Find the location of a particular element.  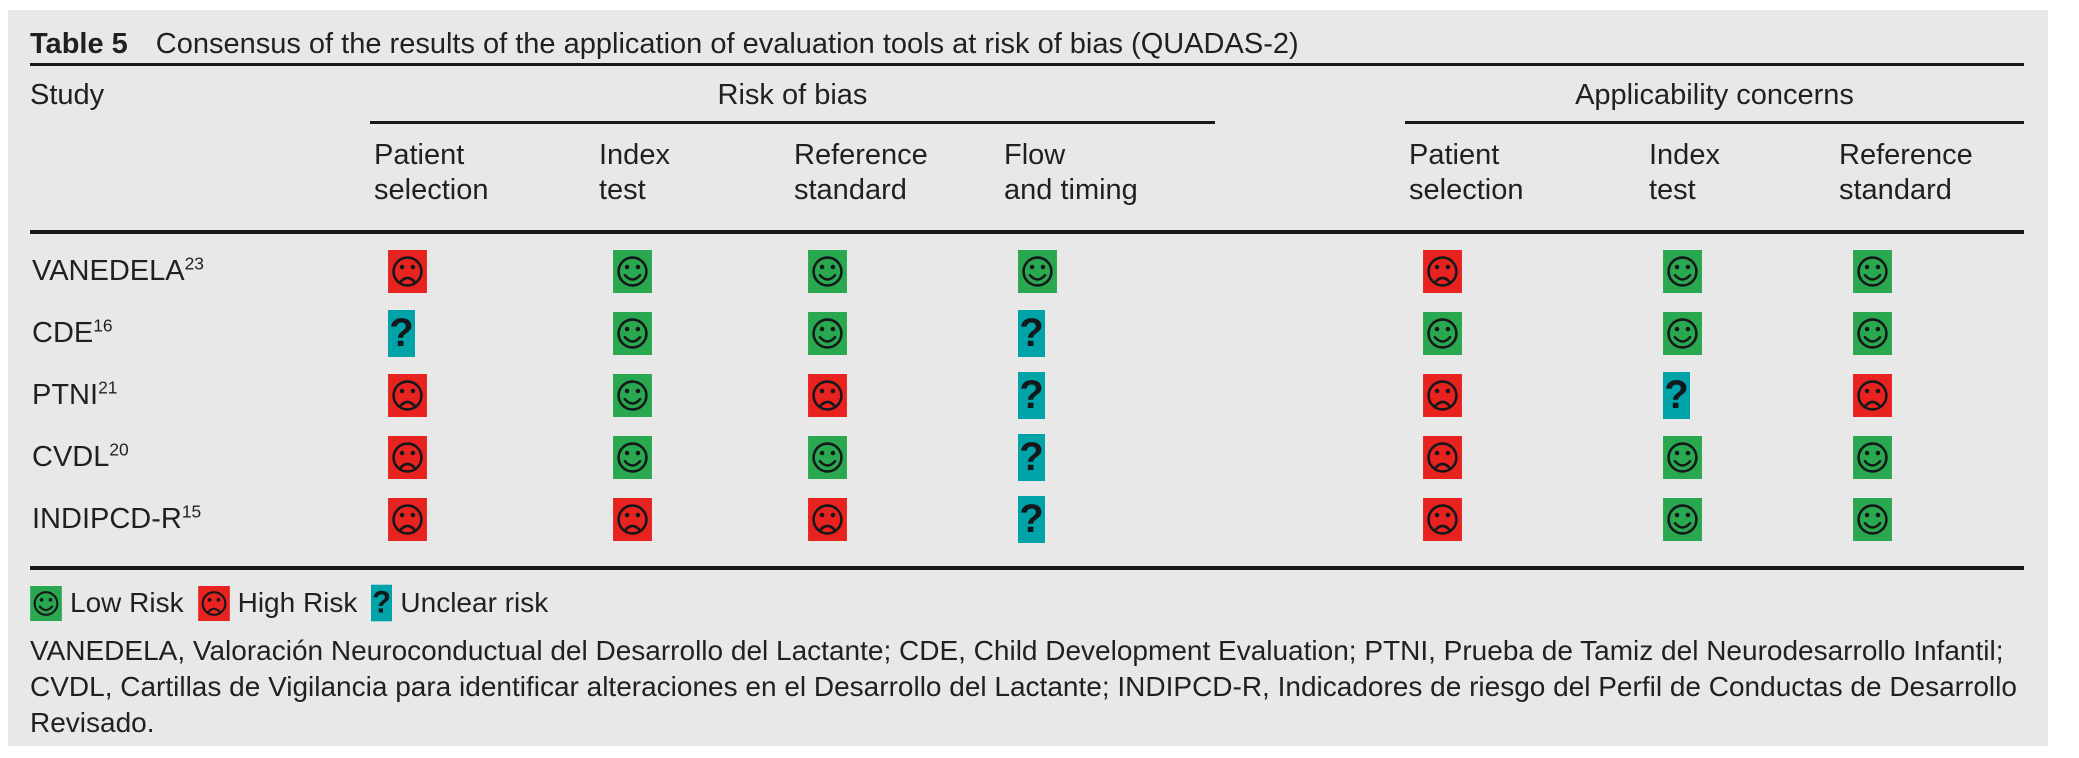

legend-label: High Risk is located at coordinates (297, 602).